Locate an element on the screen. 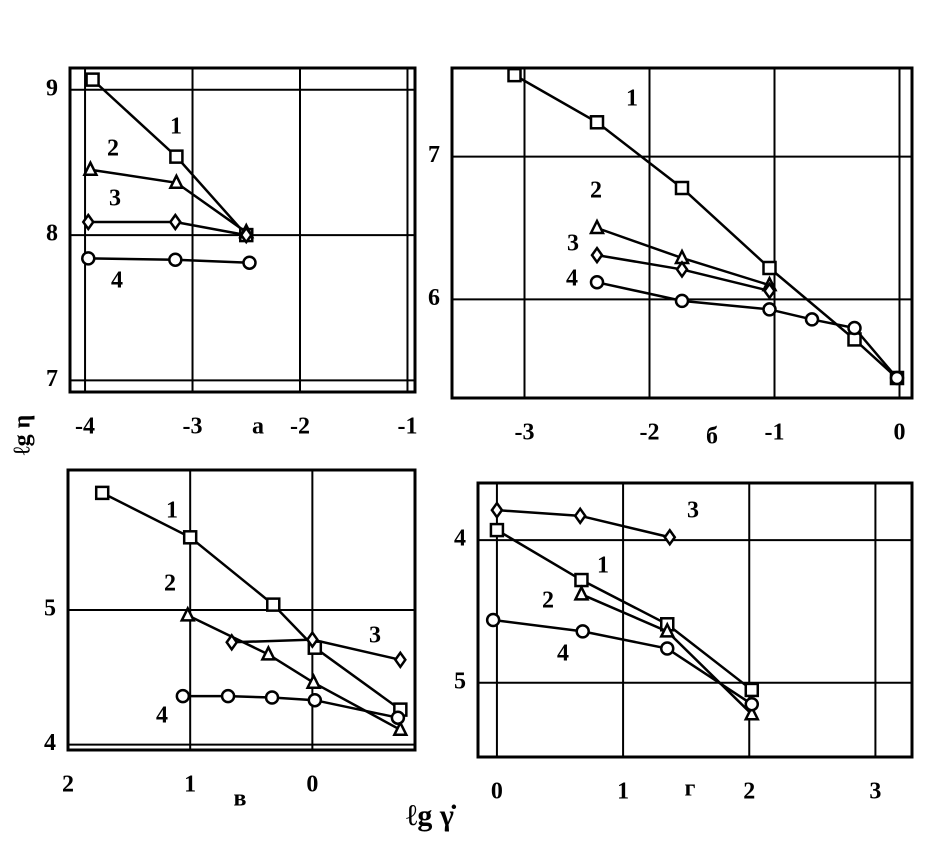 The width and height of the screenshot is (951, 847). y-tick-label: 6 is located at coordinates (434, 298).